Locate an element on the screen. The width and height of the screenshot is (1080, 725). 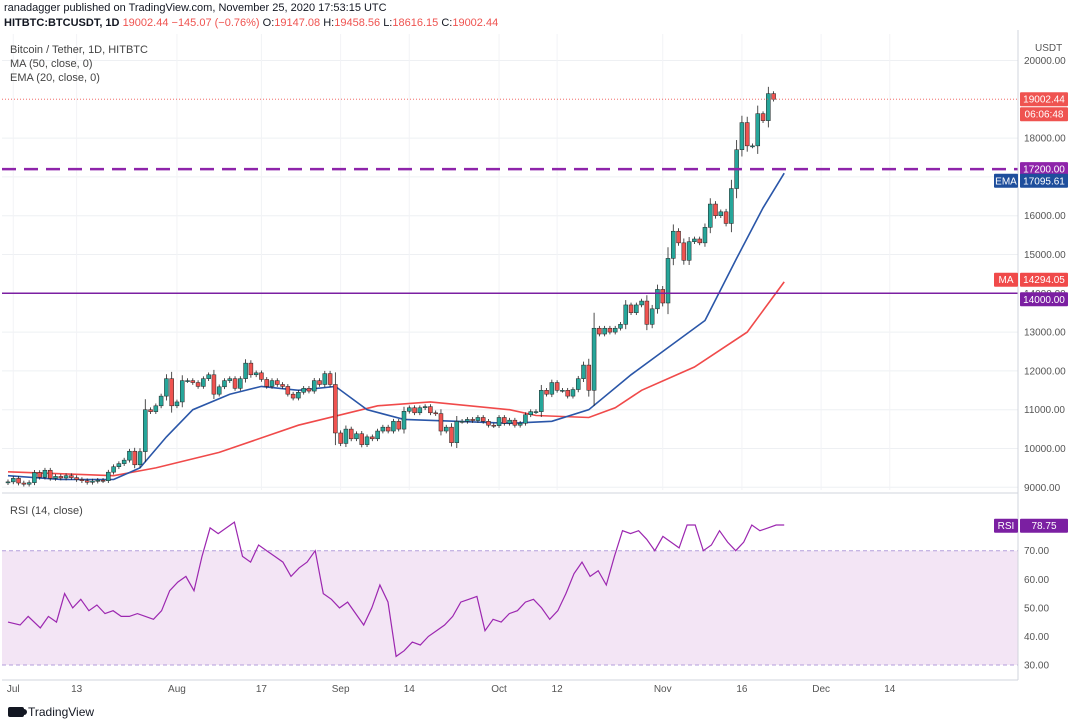
price-tick-label: 10000.00 is located at coordinates (1045, 449).